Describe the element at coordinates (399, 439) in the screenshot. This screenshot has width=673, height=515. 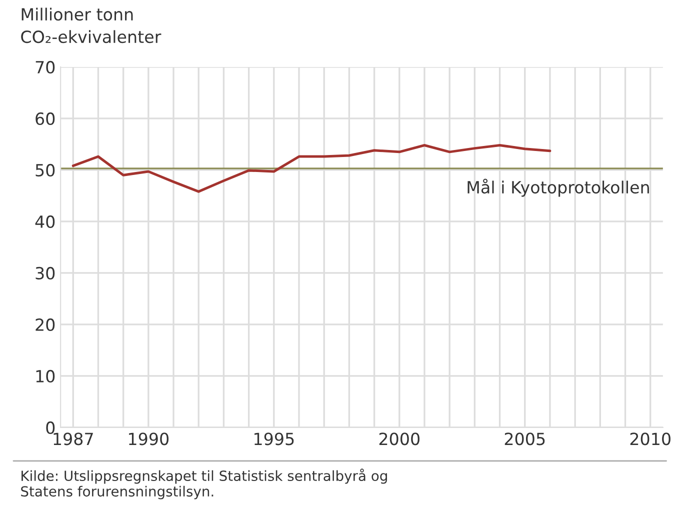
I see `x-tick-label: 2000` at that location.